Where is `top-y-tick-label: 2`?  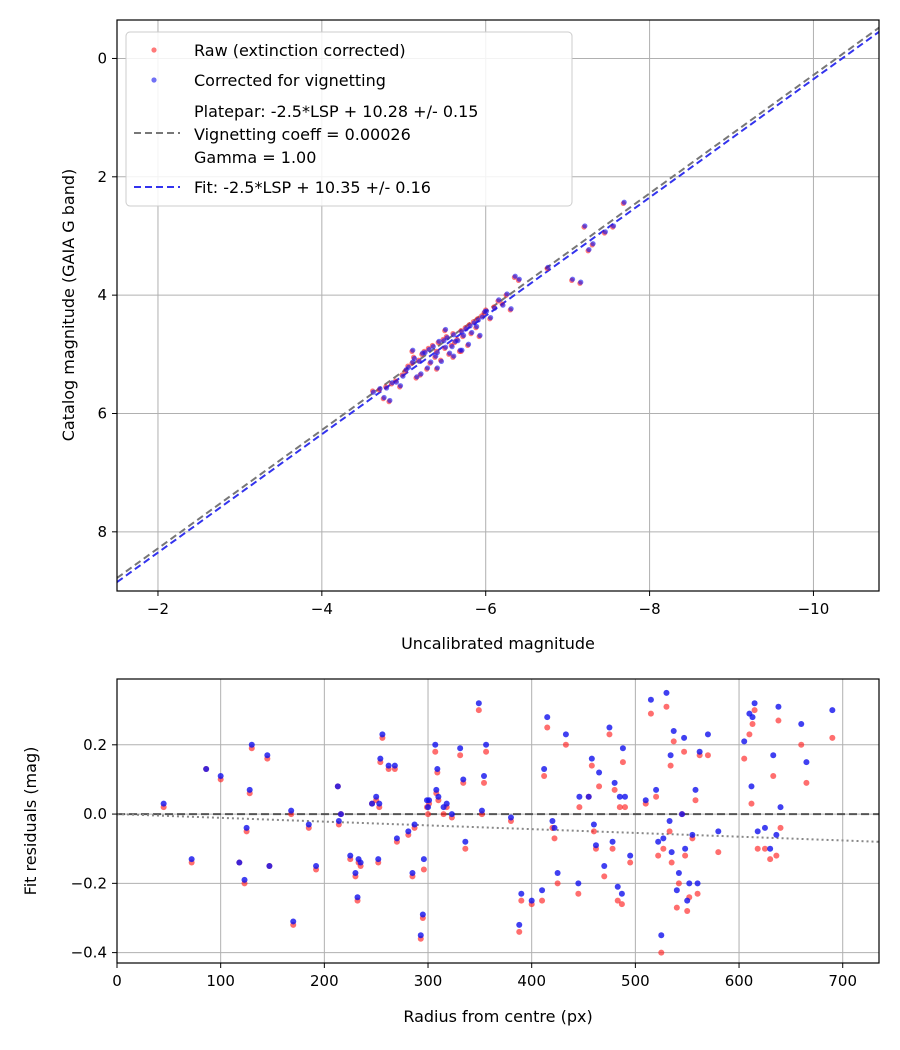 top-y-tick-label: 2 is located at coordinates (102, 177).